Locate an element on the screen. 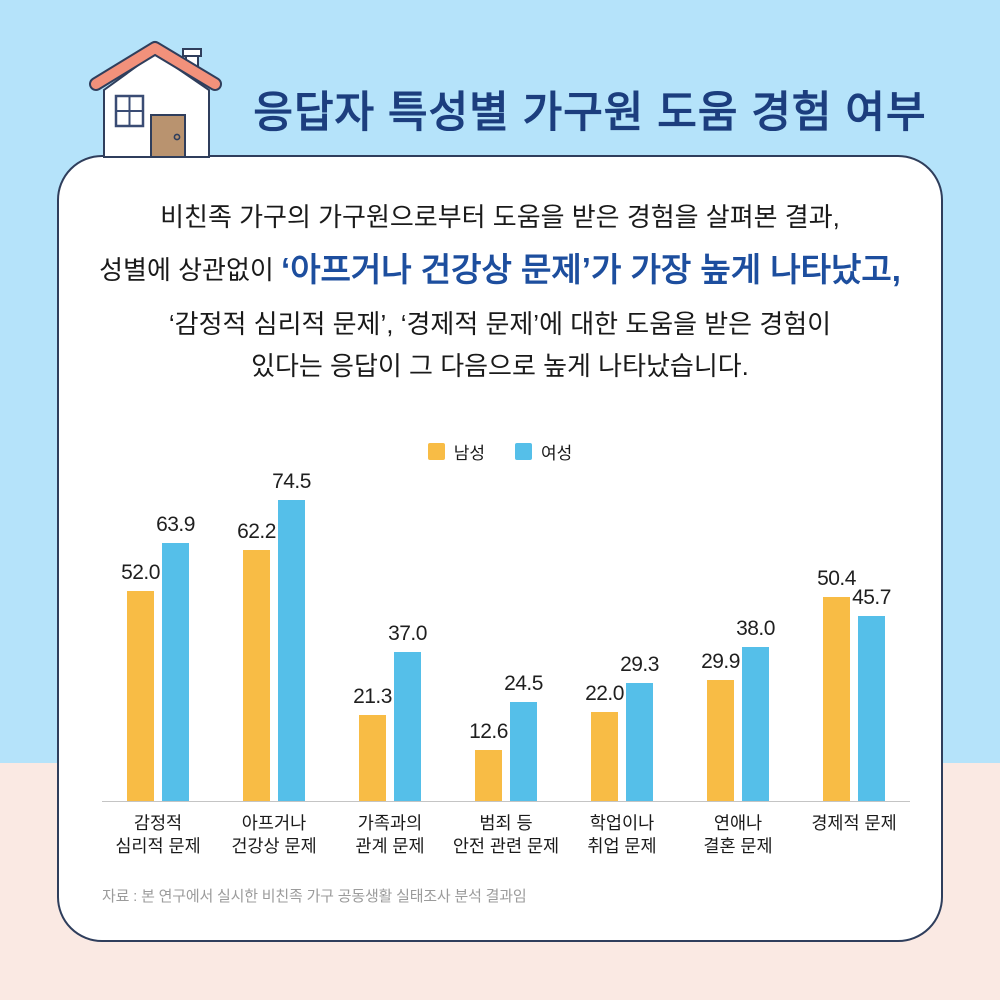 The height and width of the screenshot is (1000, 1000). legend-item-남성: 남성 is located at coordinates (456, 451).